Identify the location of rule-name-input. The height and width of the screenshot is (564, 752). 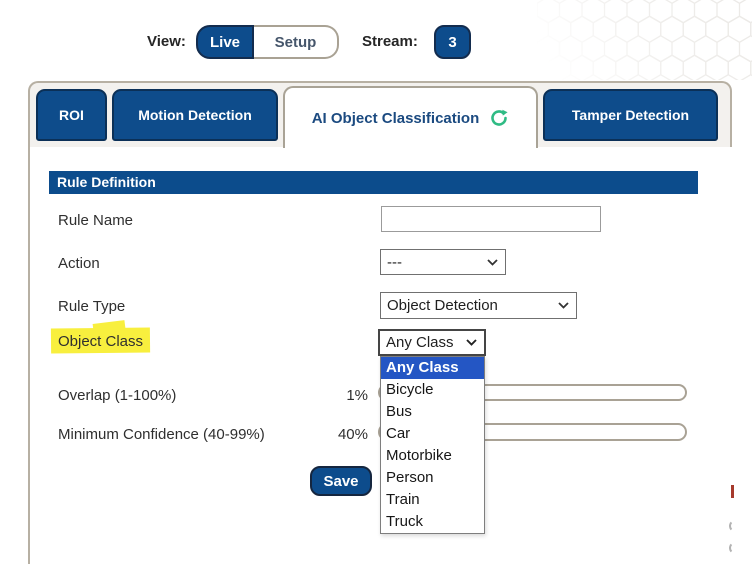
(491, 219).